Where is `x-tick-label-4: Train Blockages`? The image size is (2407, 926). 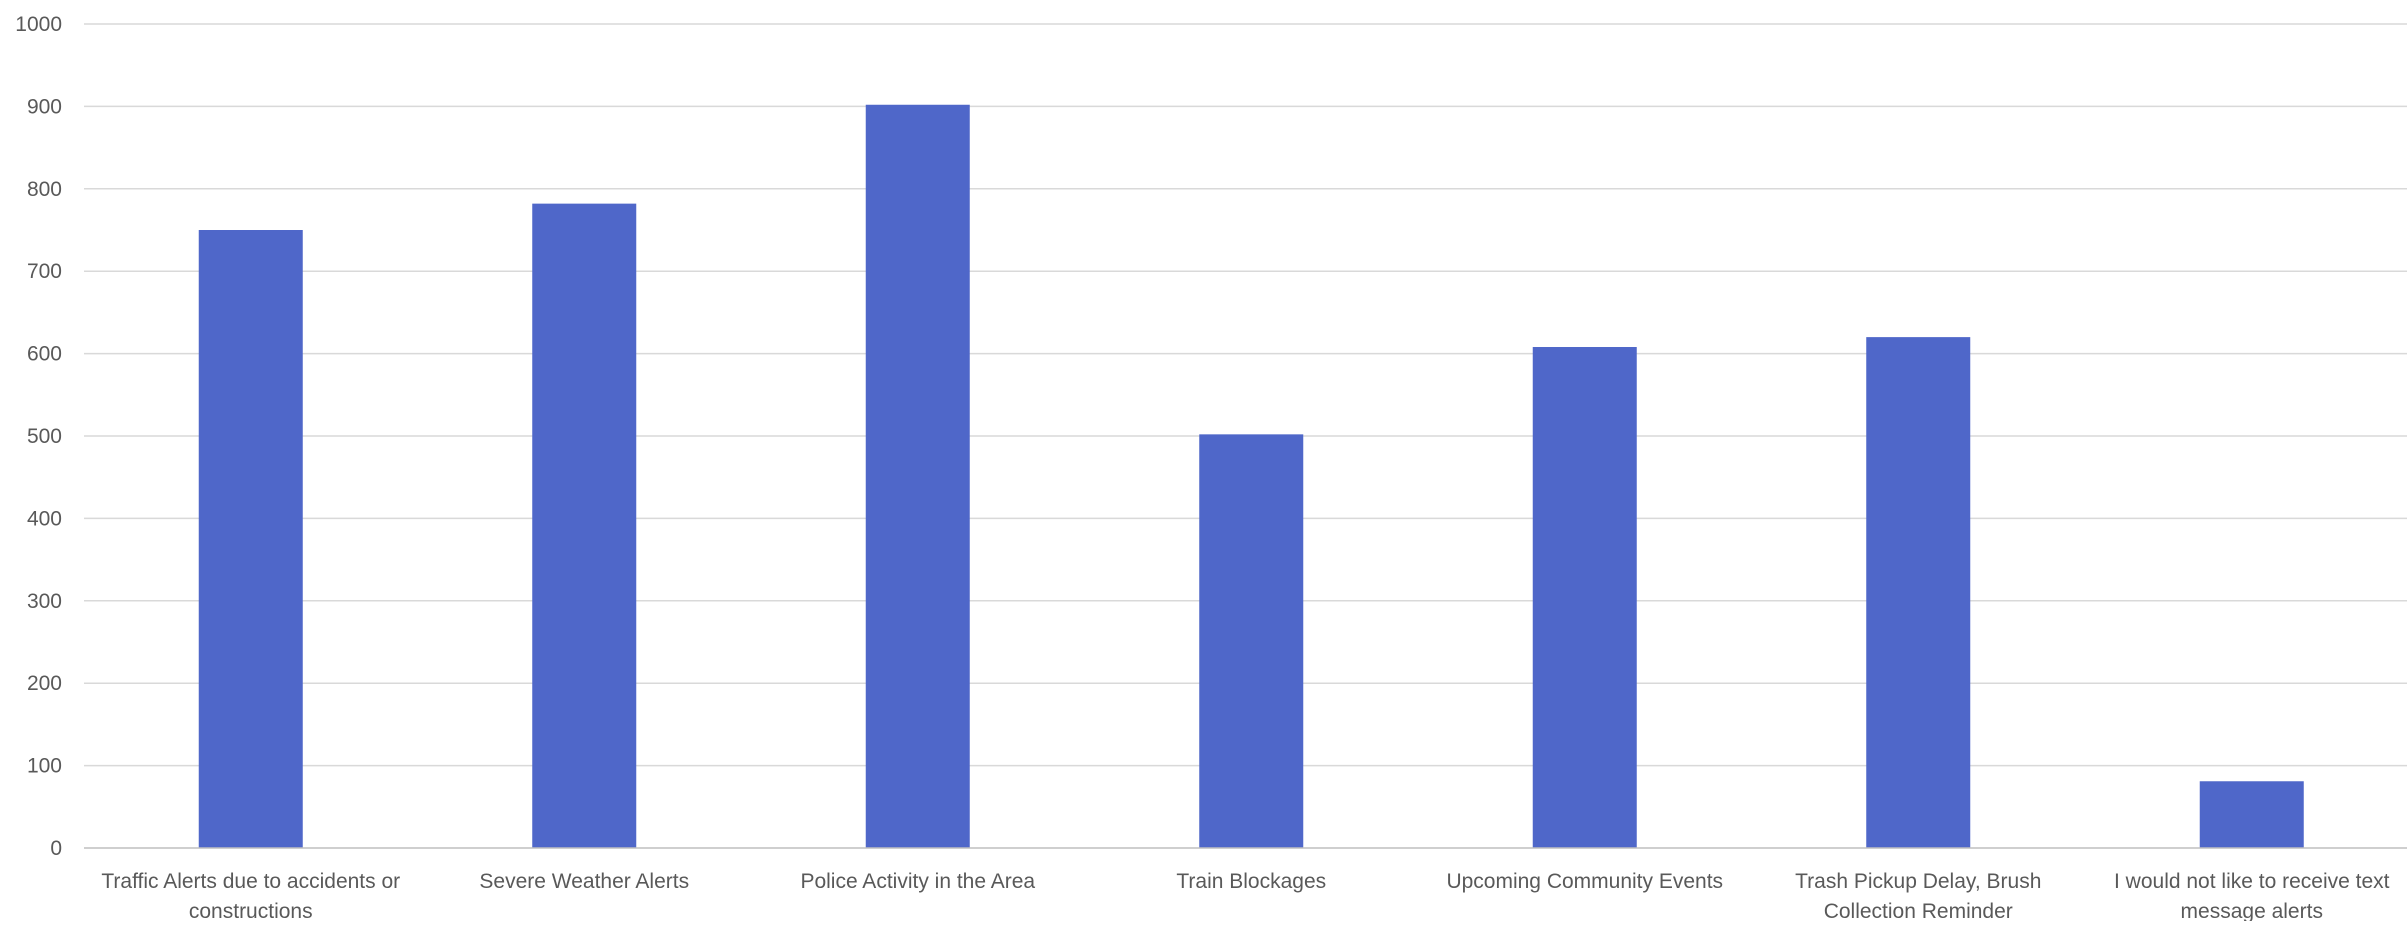 x-tick-label-4: Train Blockages is located at coordinates (1251, 881).